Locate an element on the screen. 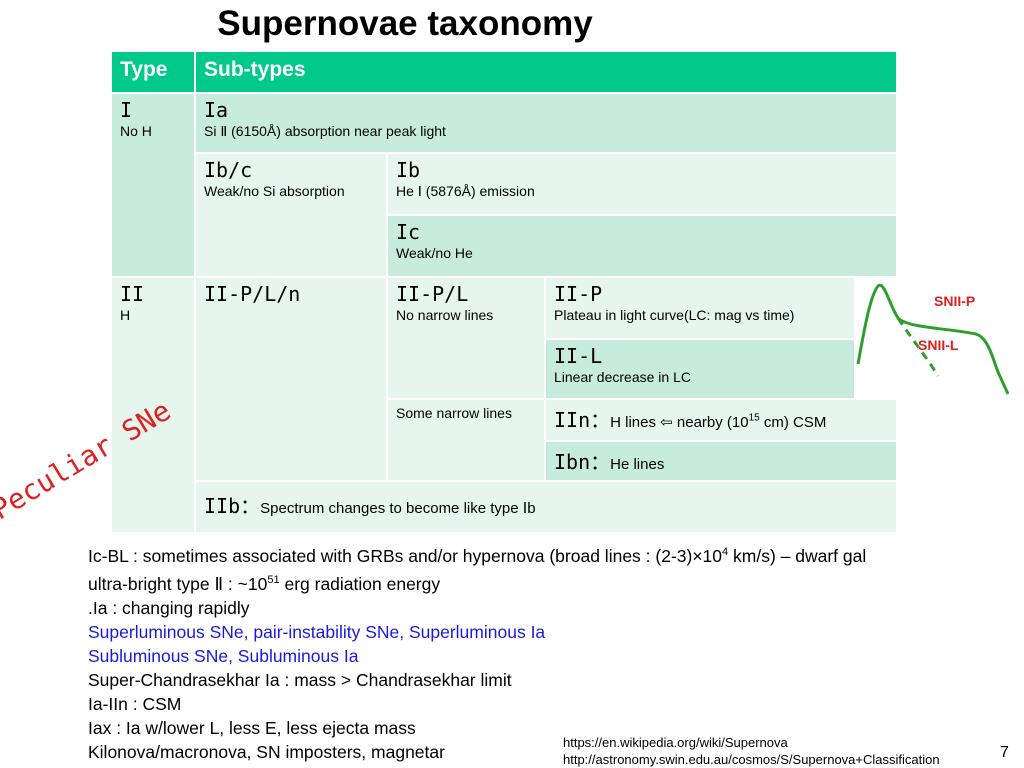  Ic-code: Ic is located at coordinates (408, 232).